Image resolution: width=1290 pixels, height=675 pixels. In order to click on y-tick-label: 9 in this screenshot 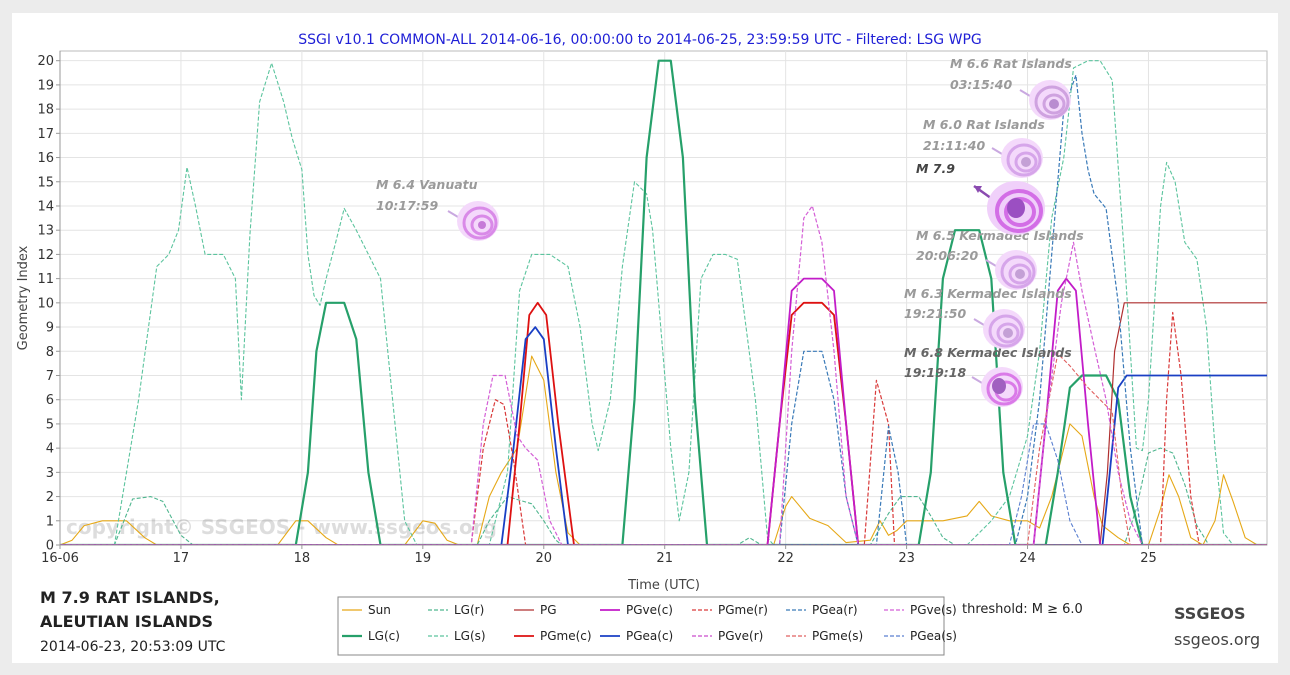, I will do `click(50, 328)`.